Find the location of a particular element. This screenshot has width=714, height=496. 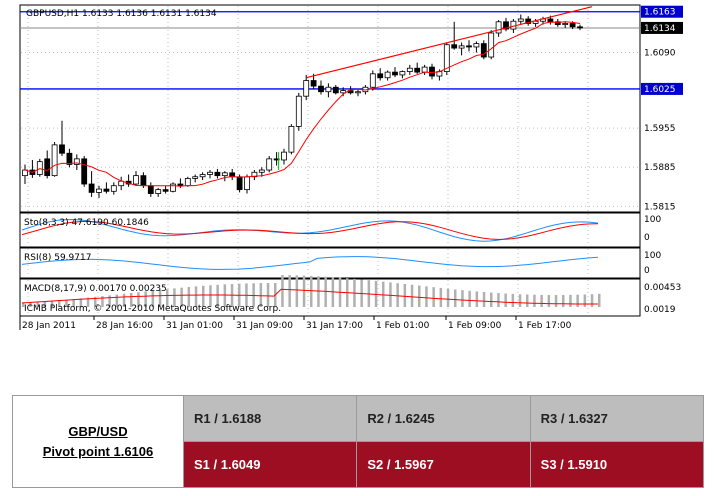

rsi-tick-label: 100 is located at coordinates (652, 256).